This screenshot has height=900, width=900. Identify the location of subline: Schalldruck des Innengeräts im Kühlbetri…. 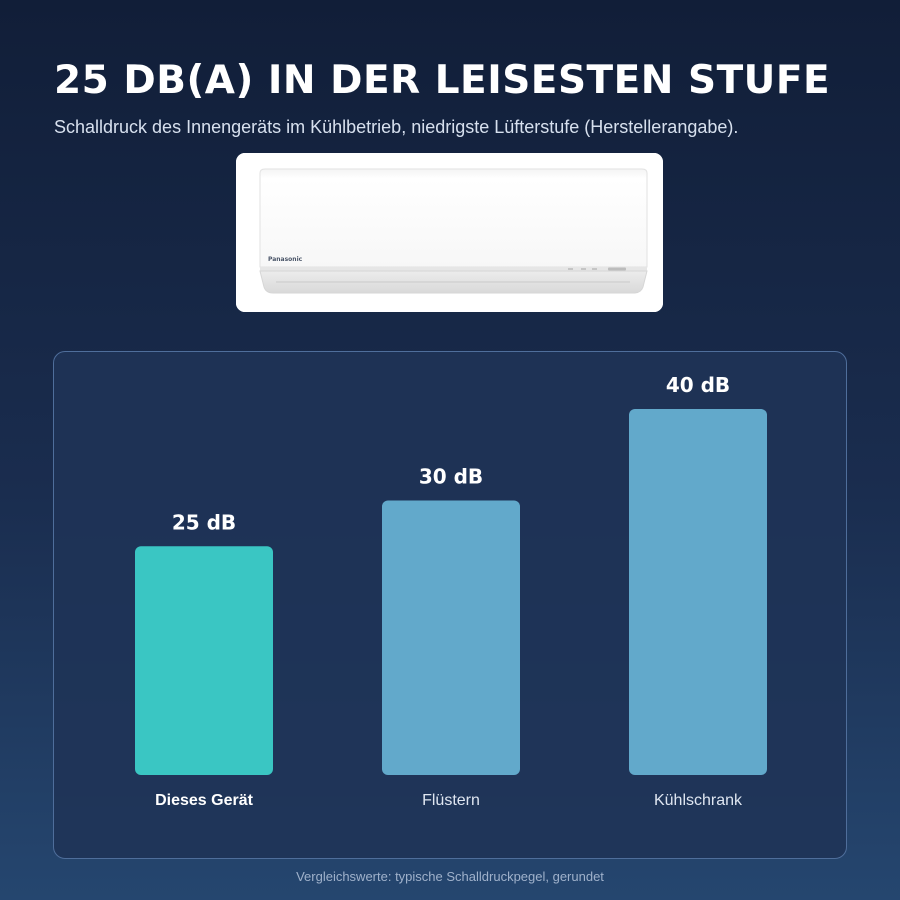
(396, 127).